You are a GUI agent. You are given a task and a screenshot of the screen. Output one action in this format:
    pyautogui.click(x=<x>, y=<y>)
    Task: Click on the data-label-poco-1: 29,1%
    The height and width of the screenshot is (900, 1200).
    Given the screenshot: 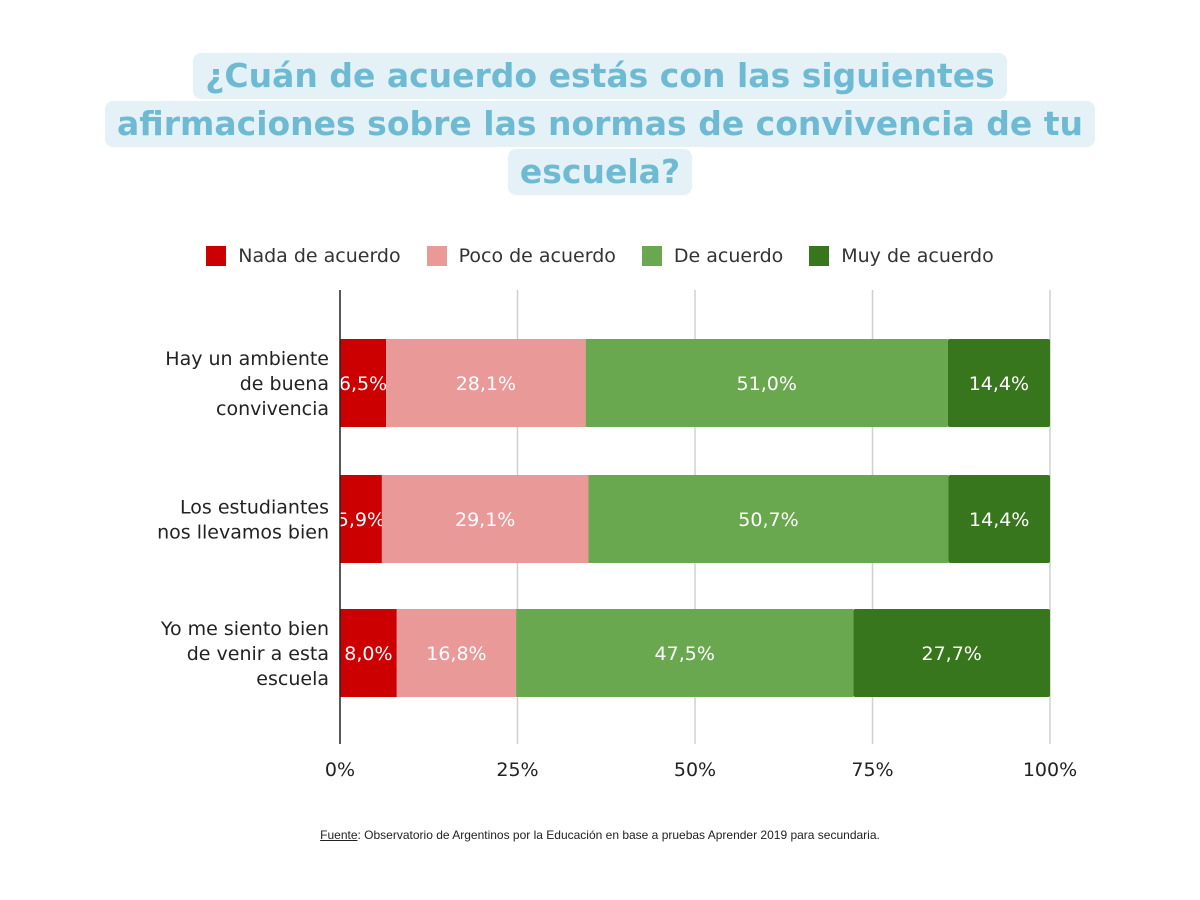 What is the action you would take?
    pyautogui.click(x=485, y=520)
    